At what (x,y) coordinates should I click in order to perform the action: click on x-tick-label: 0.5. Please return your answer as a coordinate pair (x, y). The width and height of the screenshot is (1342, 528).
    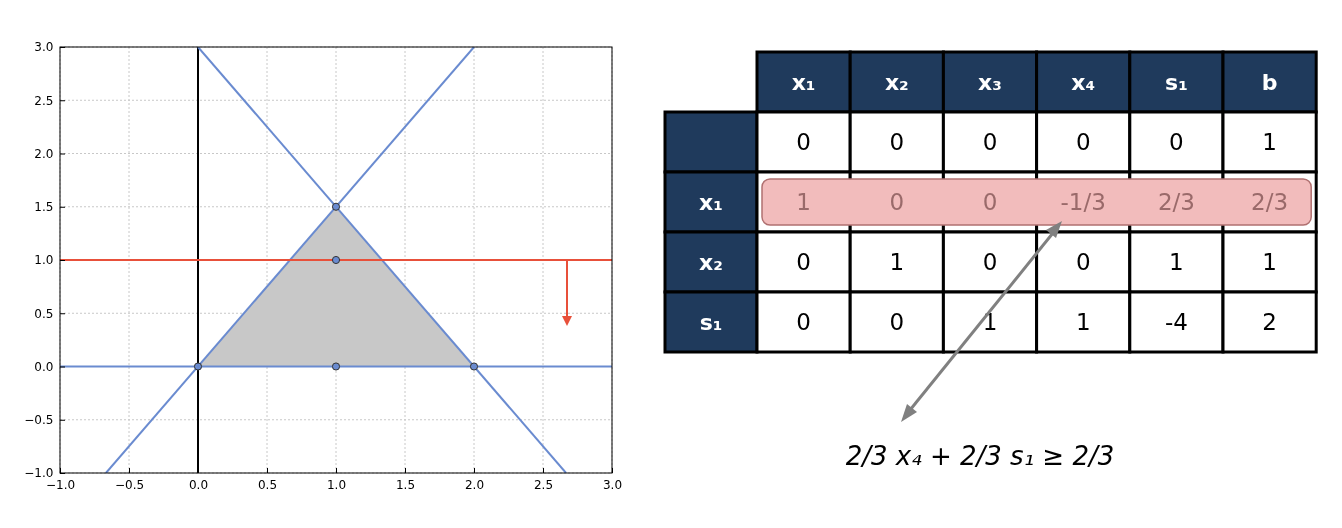
    Looking at the image, I should click on (267, 485).